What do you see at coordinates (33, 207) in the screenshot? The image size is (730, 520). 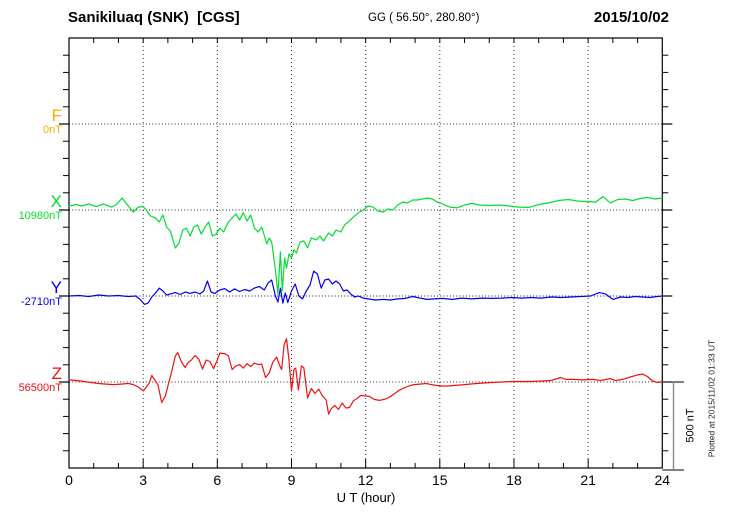 I see `channel-label-x: X 10980nT` at bounding box center [33, 207].